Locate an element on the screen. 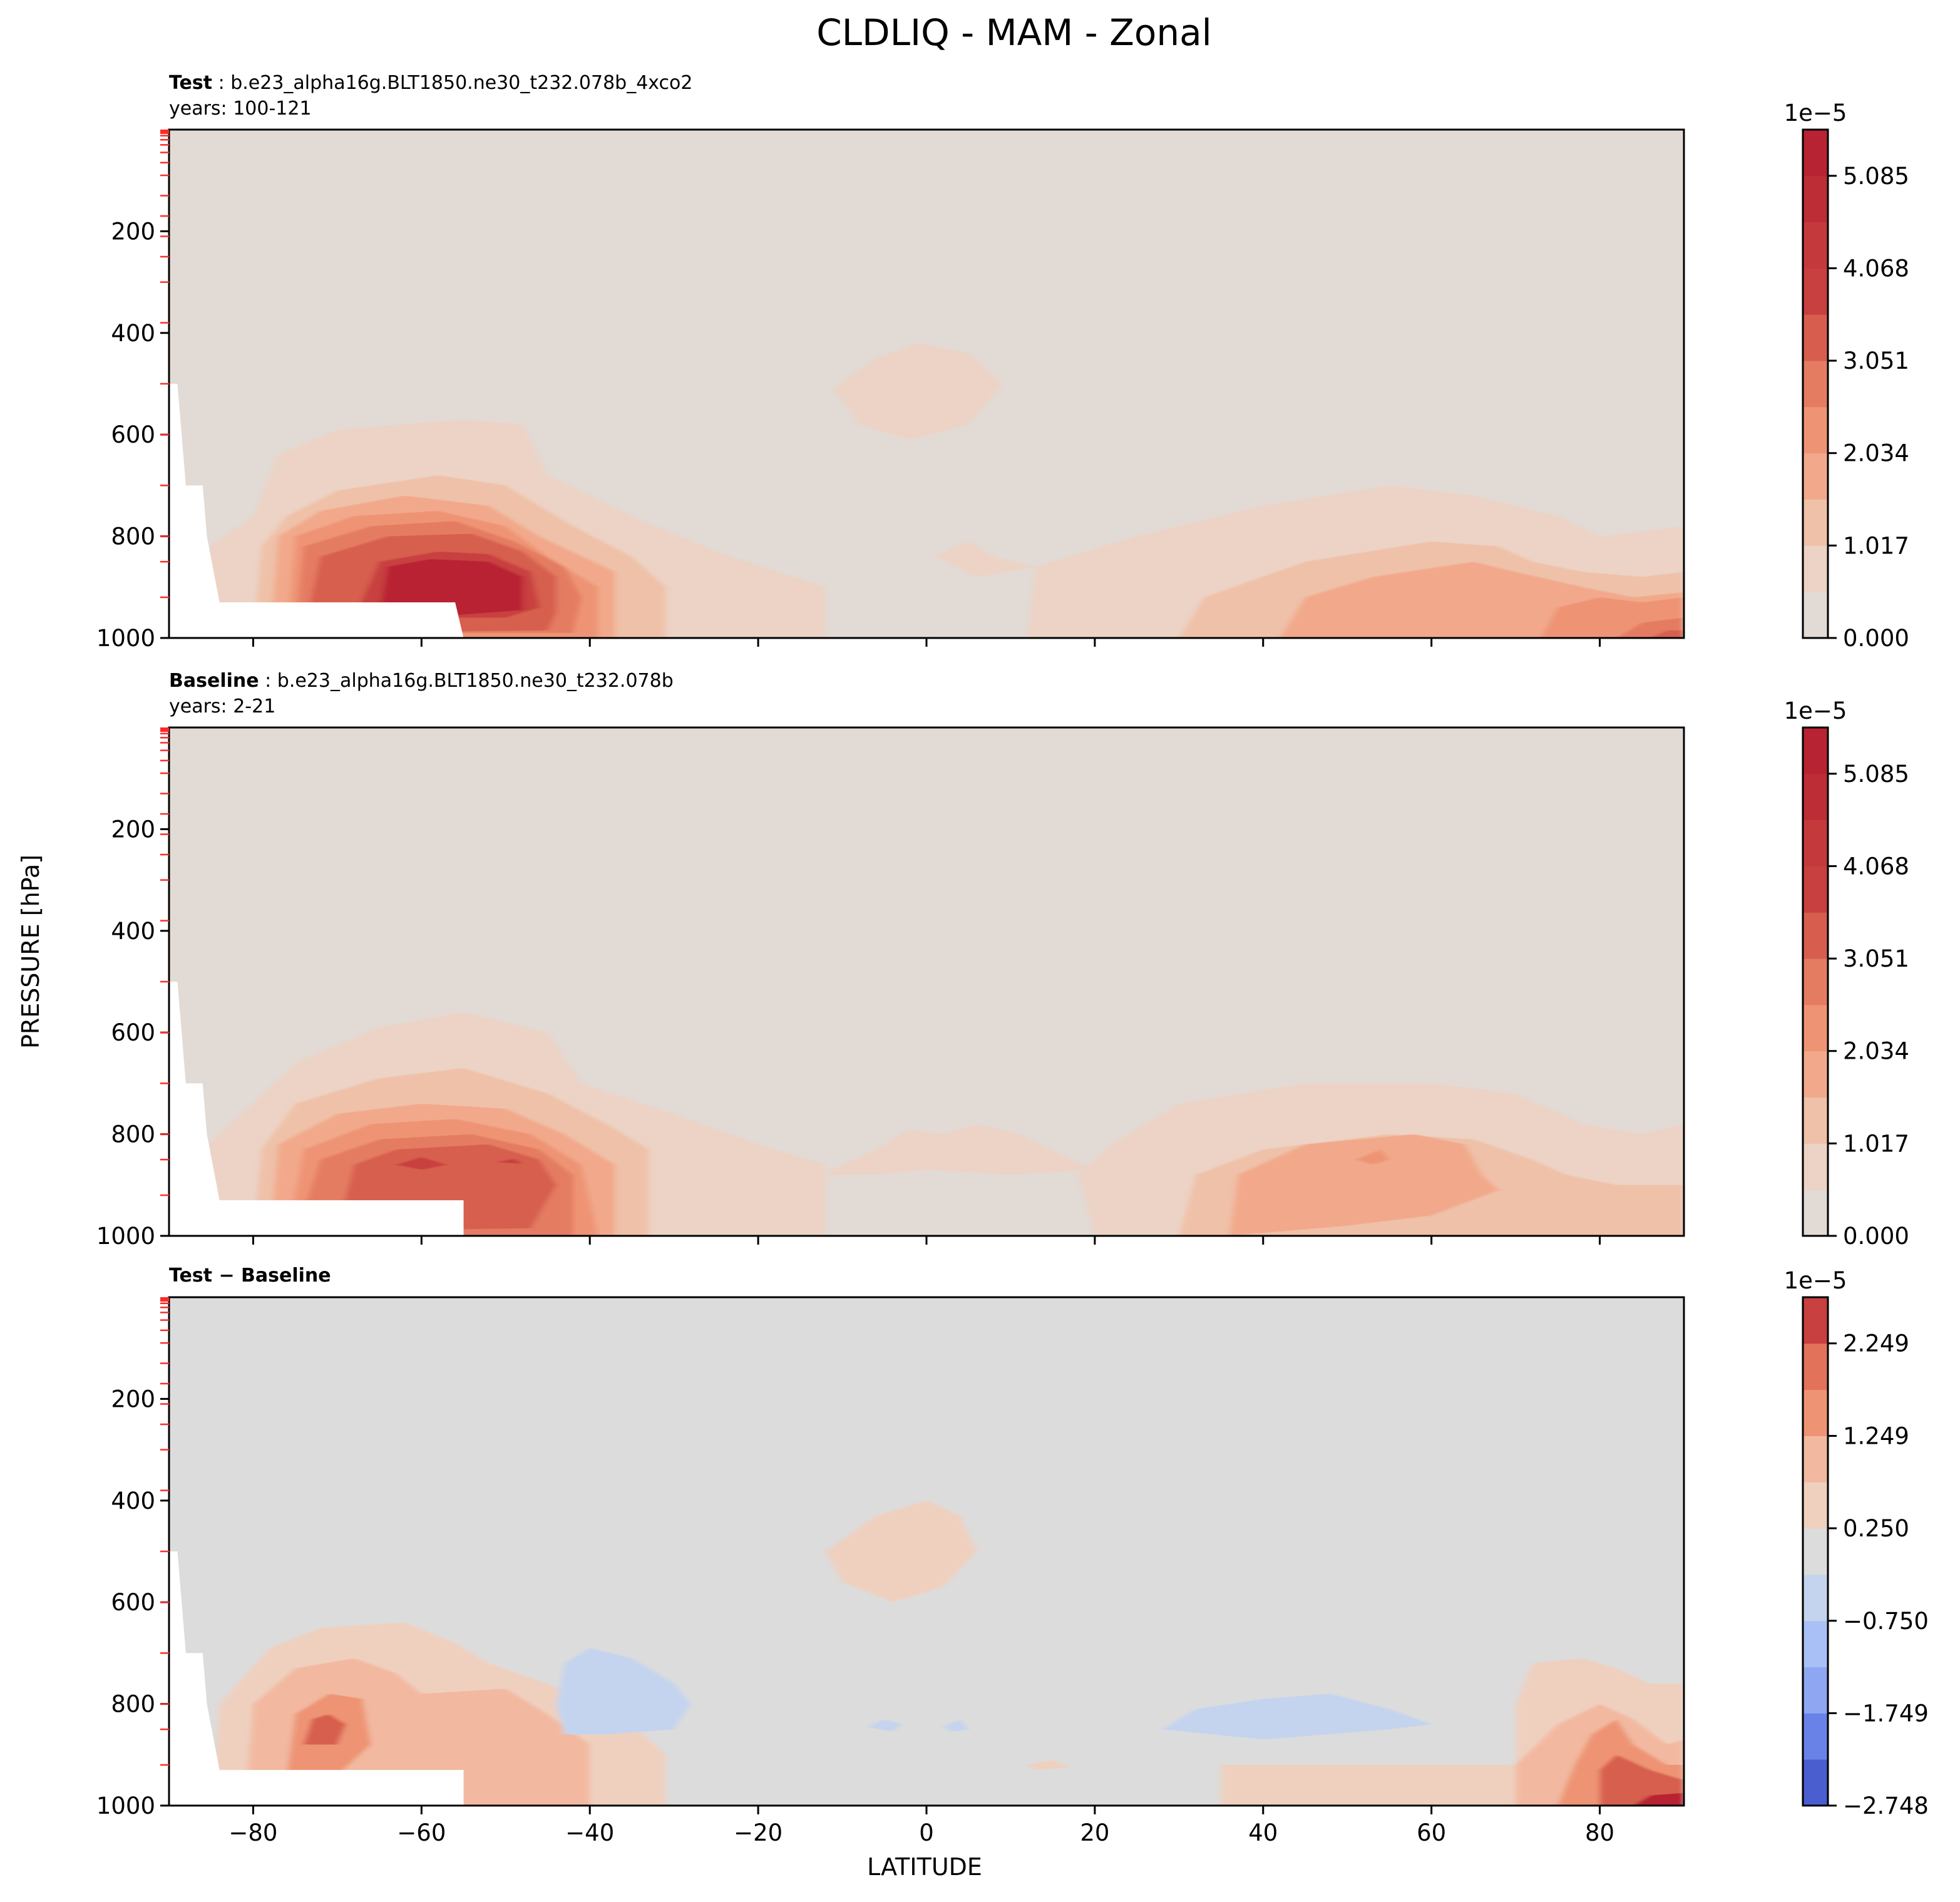  panel-difference-model-levels is located at coordinates (164, 1531).